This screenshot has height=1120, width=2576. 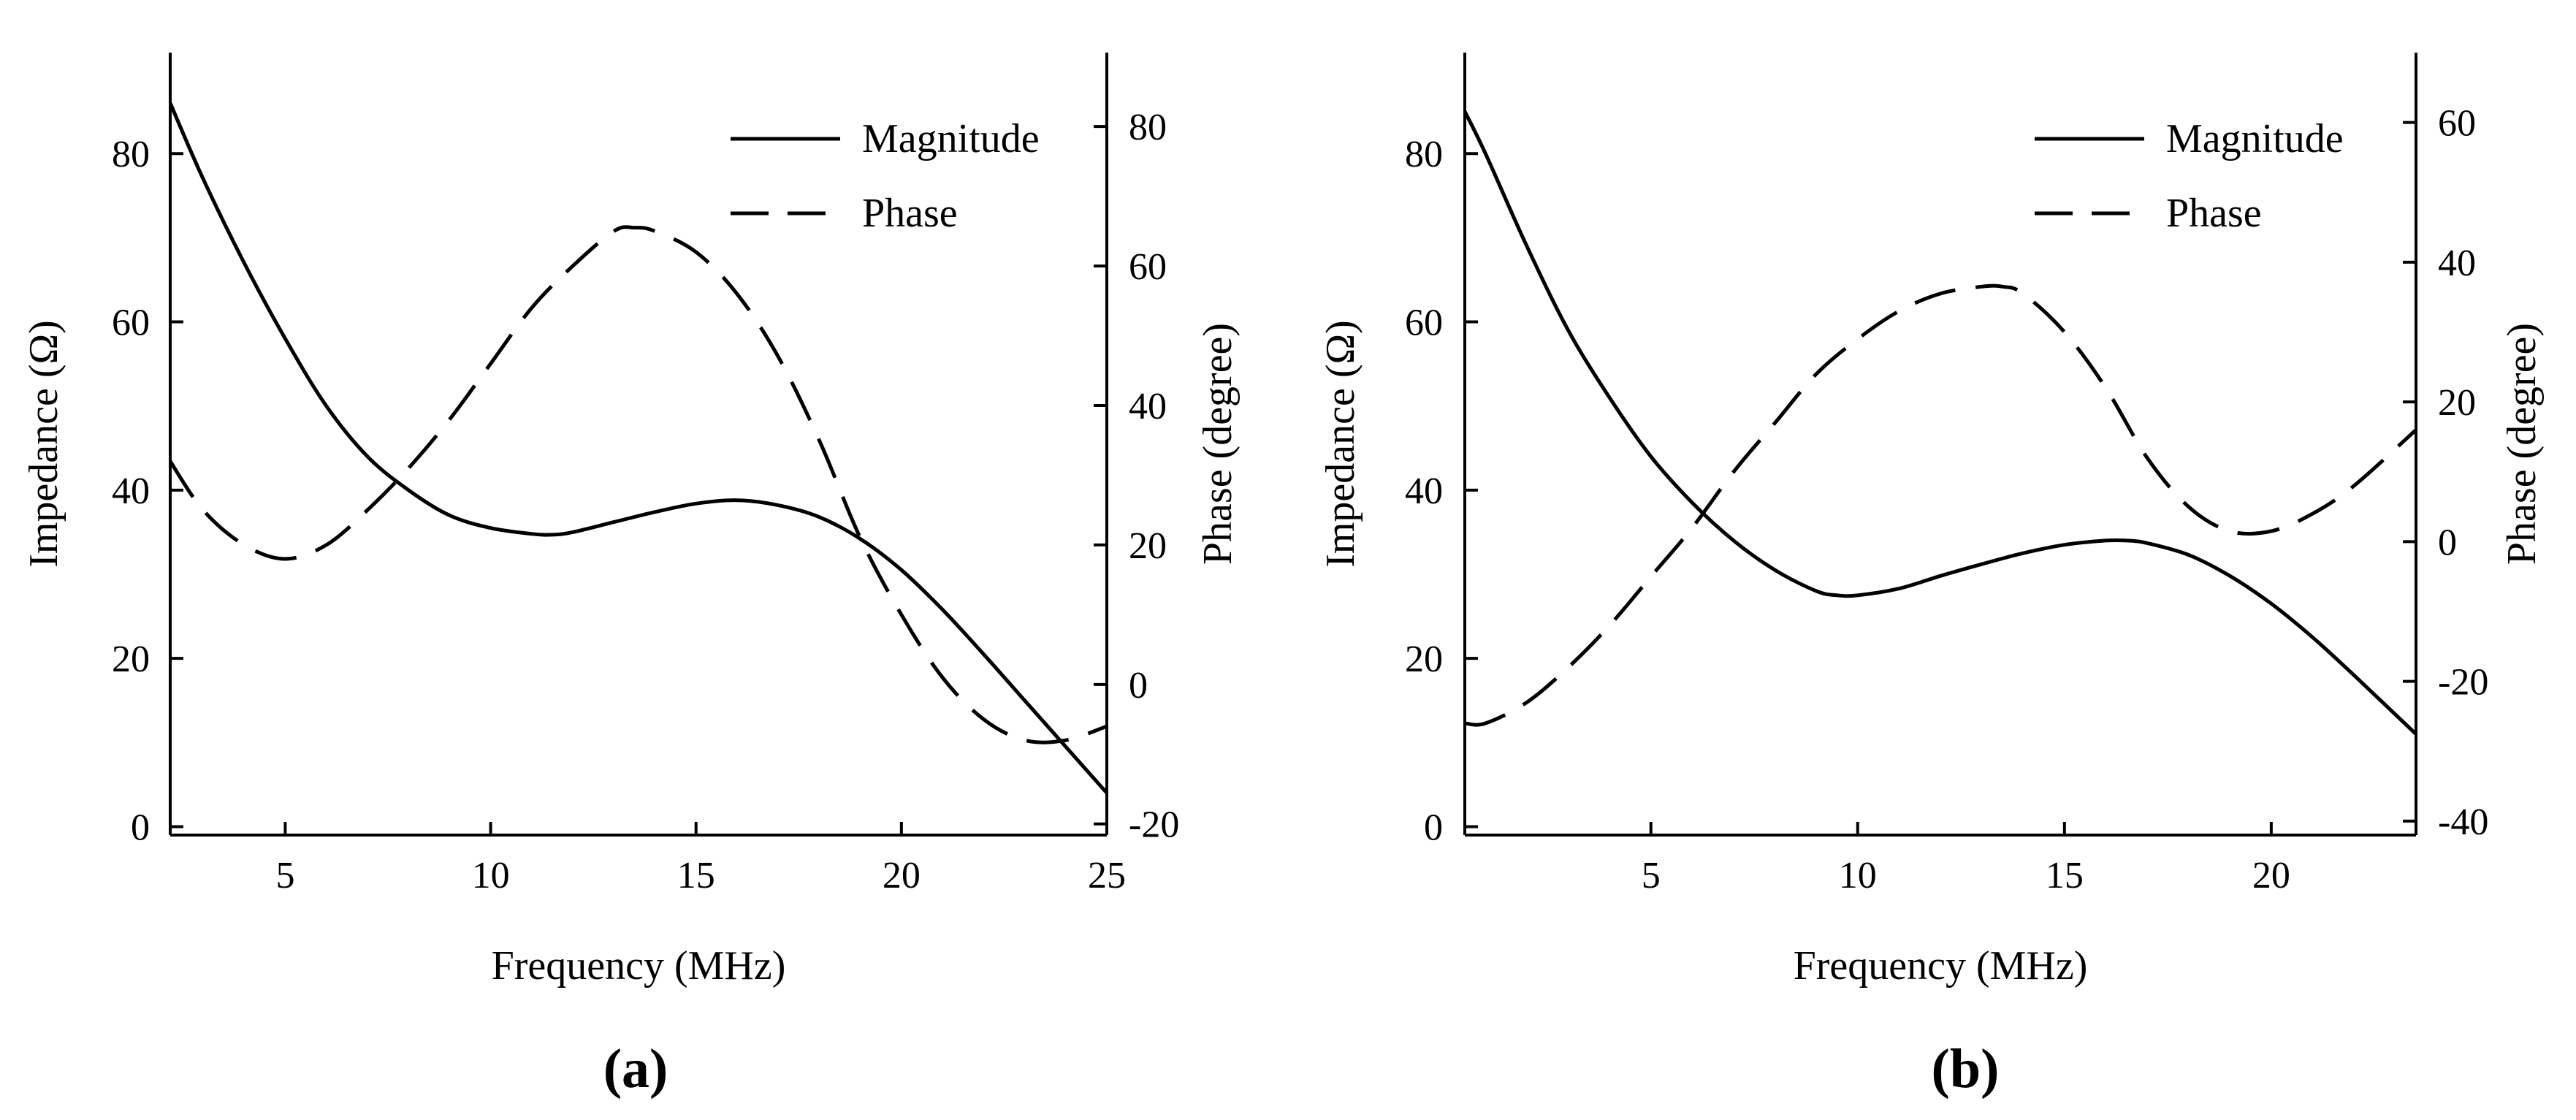 What do you see at coordinates (2463, 822) in the screenshot?
I see `y-right-tick-label: -40` at bounding box center [2463, 822].